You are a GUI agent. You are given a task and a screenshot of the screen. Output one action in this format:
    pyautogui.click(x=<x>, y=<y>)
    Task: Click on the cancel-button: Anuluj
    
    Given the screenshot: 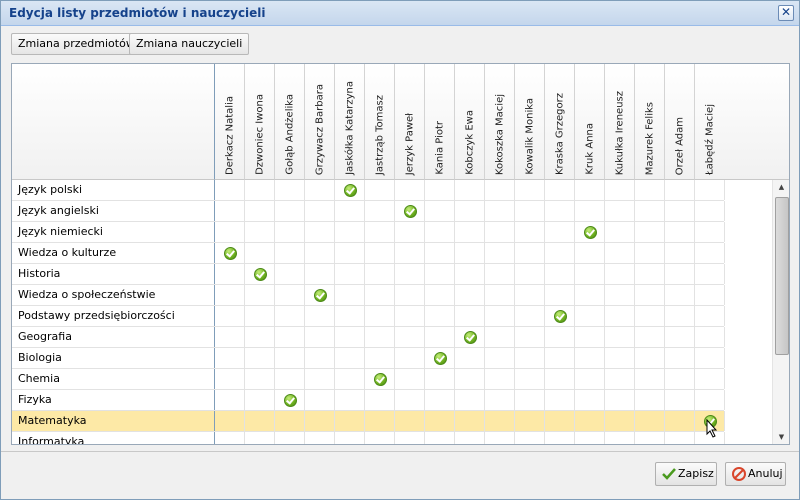 What is the action you would take?
    pyautogui.click(x=755, y=474)
    